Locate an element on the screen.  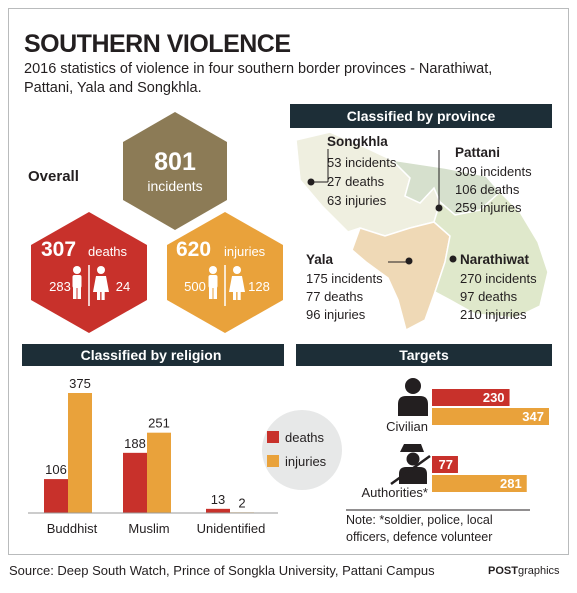
pattani-name: Pattani is located at coordinates (477, 152).